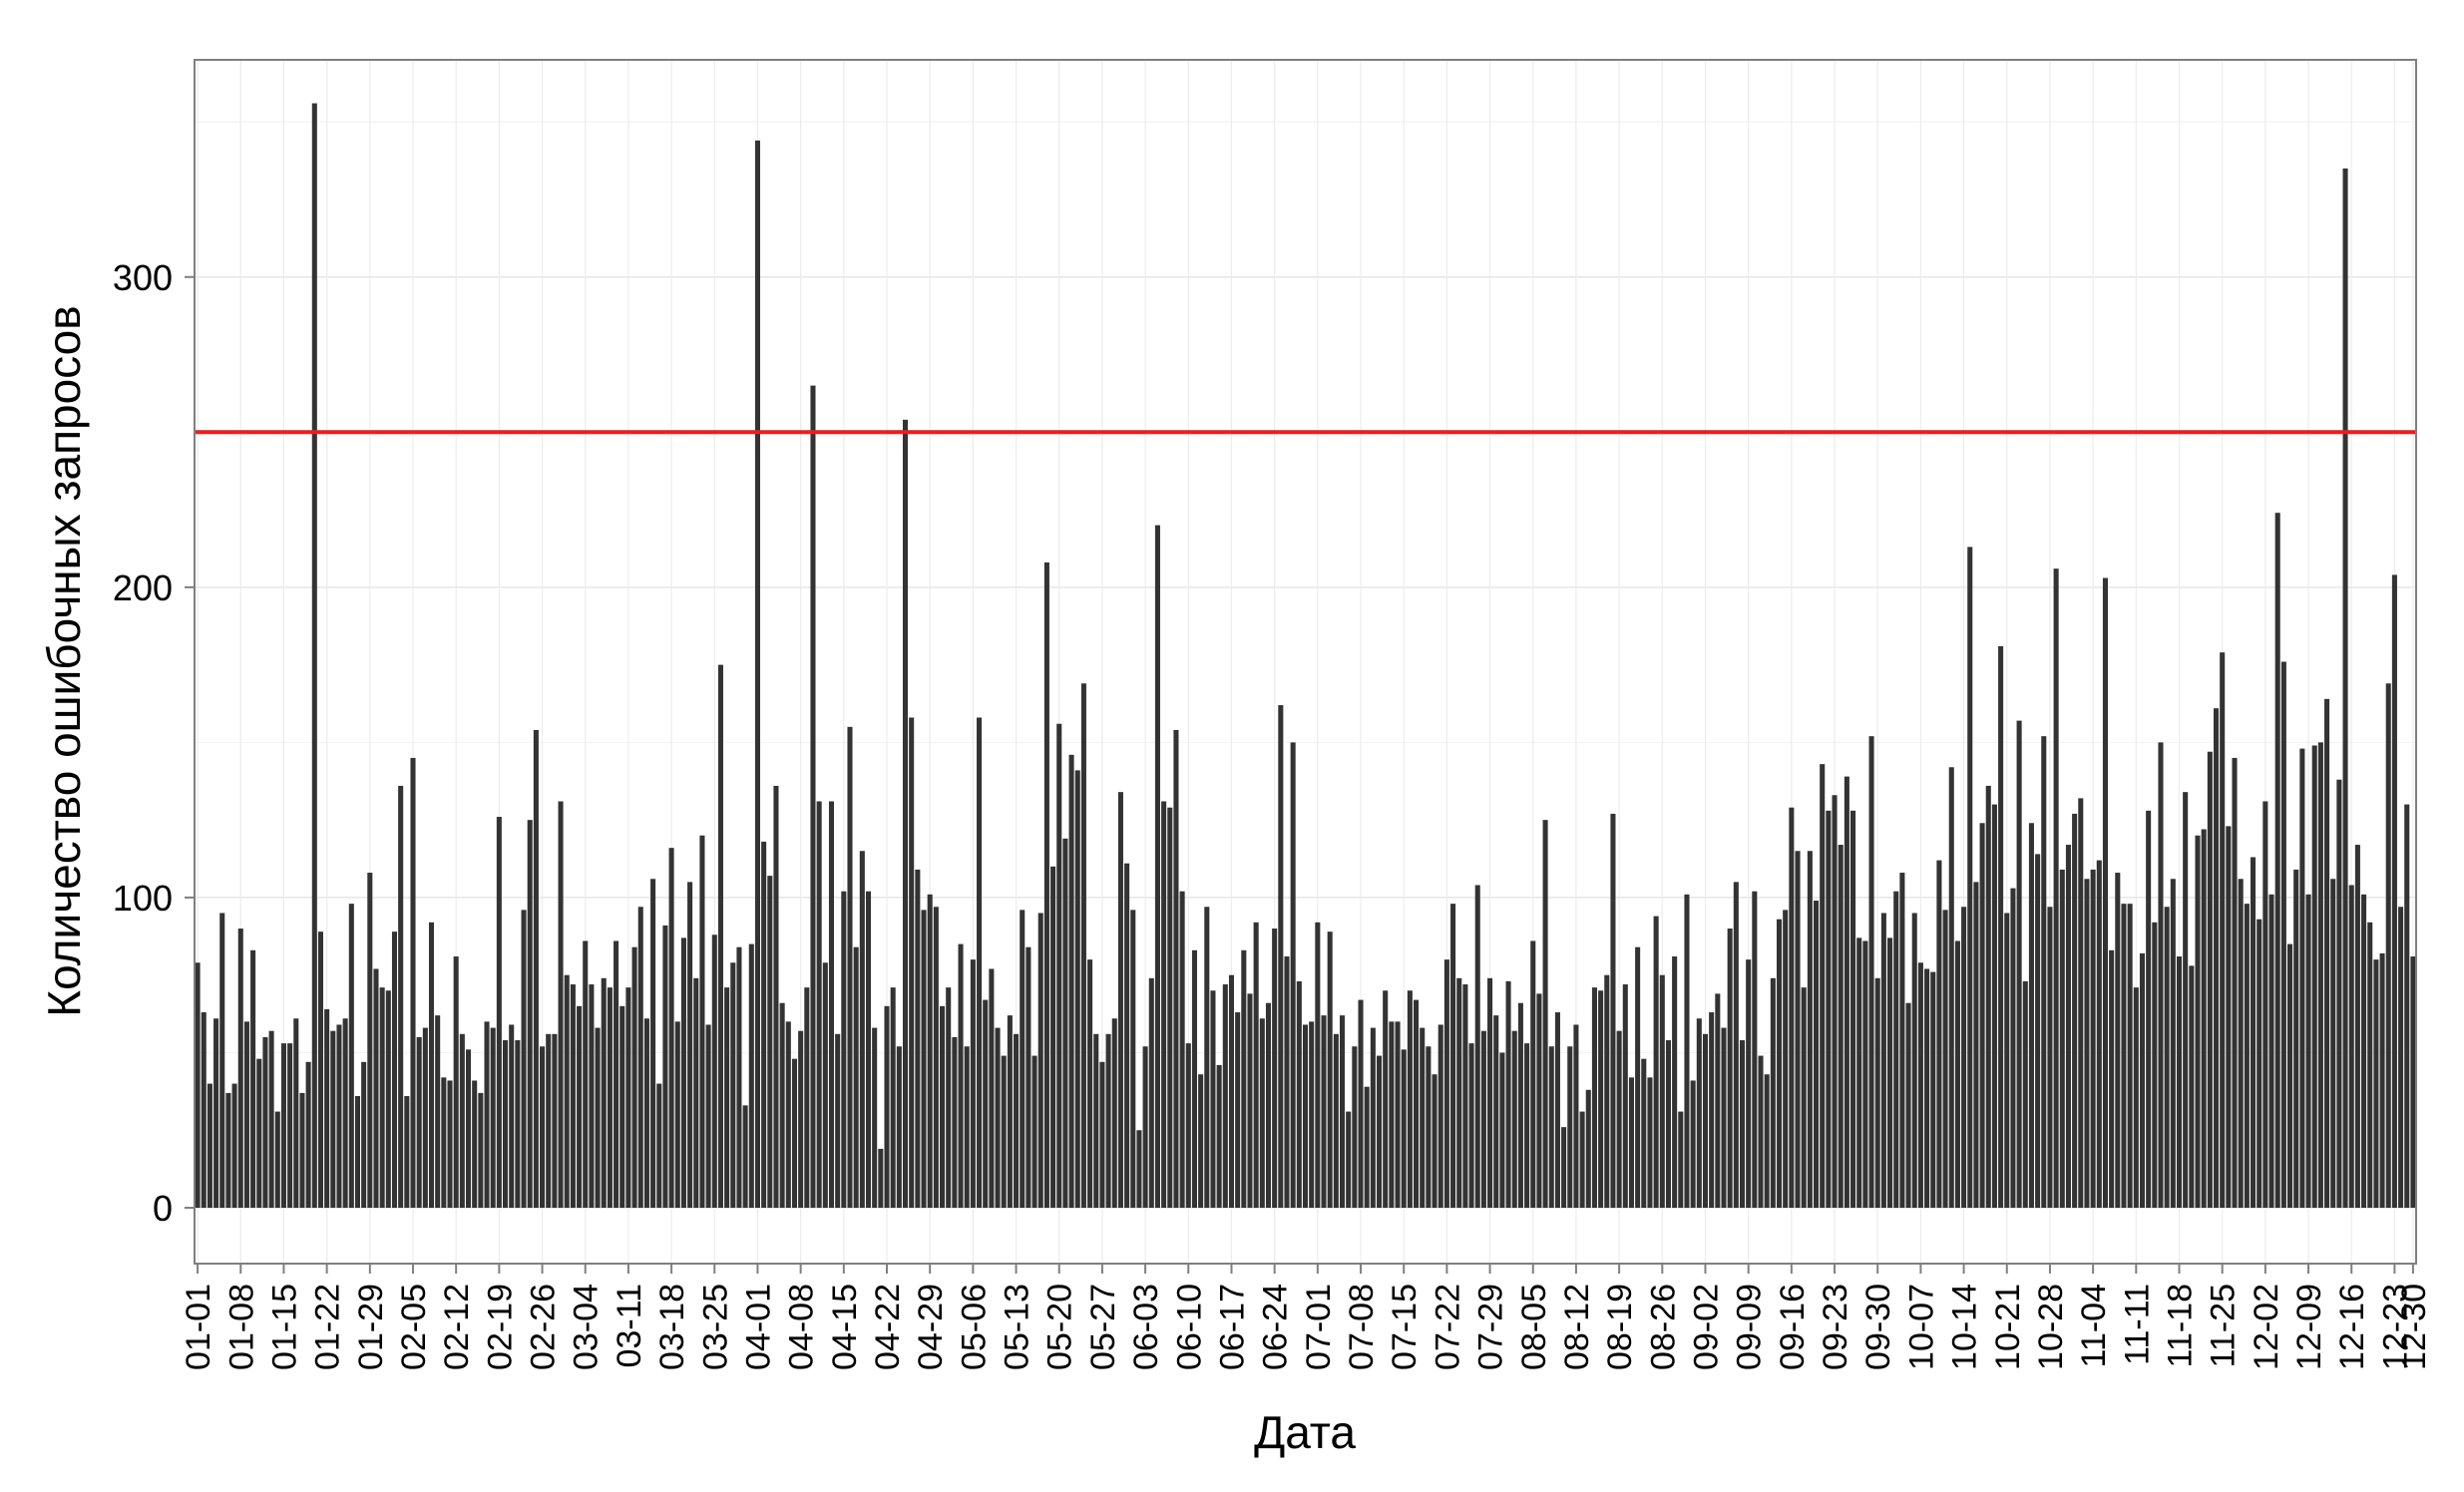 Image resolution: width=2464 pixels, height=1492 pixels. What do you see at coordinates (1060, 1327) in the screenshot?
I see `x-tick-label: 05-20` at bounding box center [1060, 1327].